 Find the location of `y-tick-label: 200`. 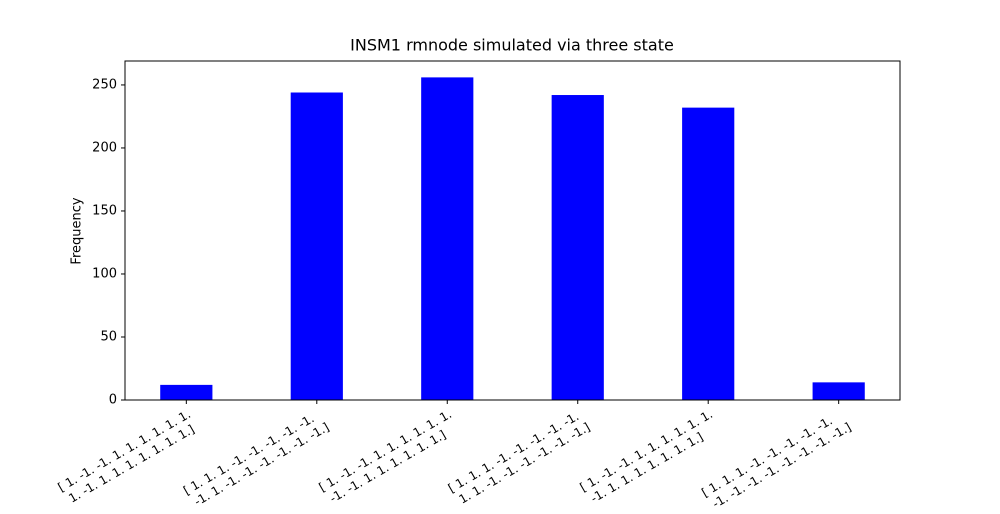

y-tick-label: 200 is located at coordinates (104, 147).